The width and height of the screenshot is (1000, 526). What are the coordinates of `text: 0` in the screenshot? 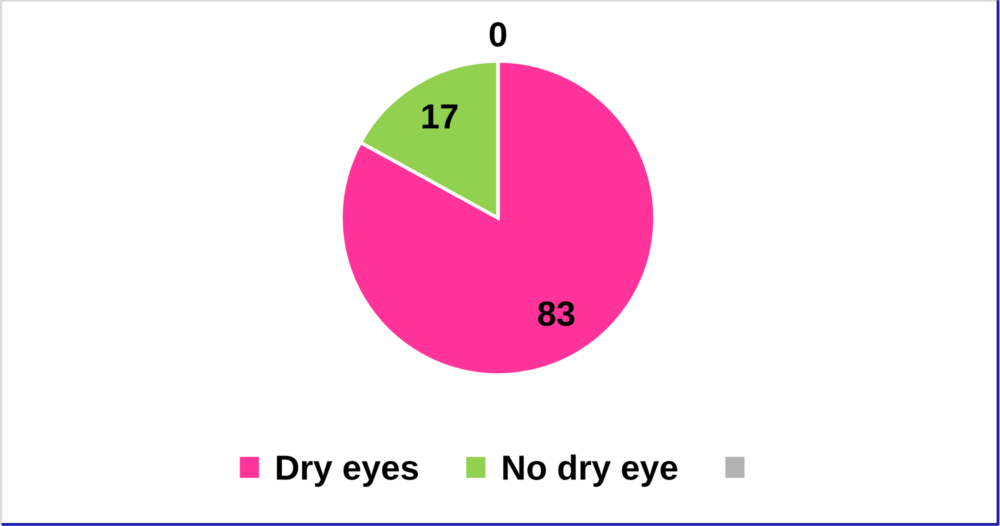 It's located at (498, 34).